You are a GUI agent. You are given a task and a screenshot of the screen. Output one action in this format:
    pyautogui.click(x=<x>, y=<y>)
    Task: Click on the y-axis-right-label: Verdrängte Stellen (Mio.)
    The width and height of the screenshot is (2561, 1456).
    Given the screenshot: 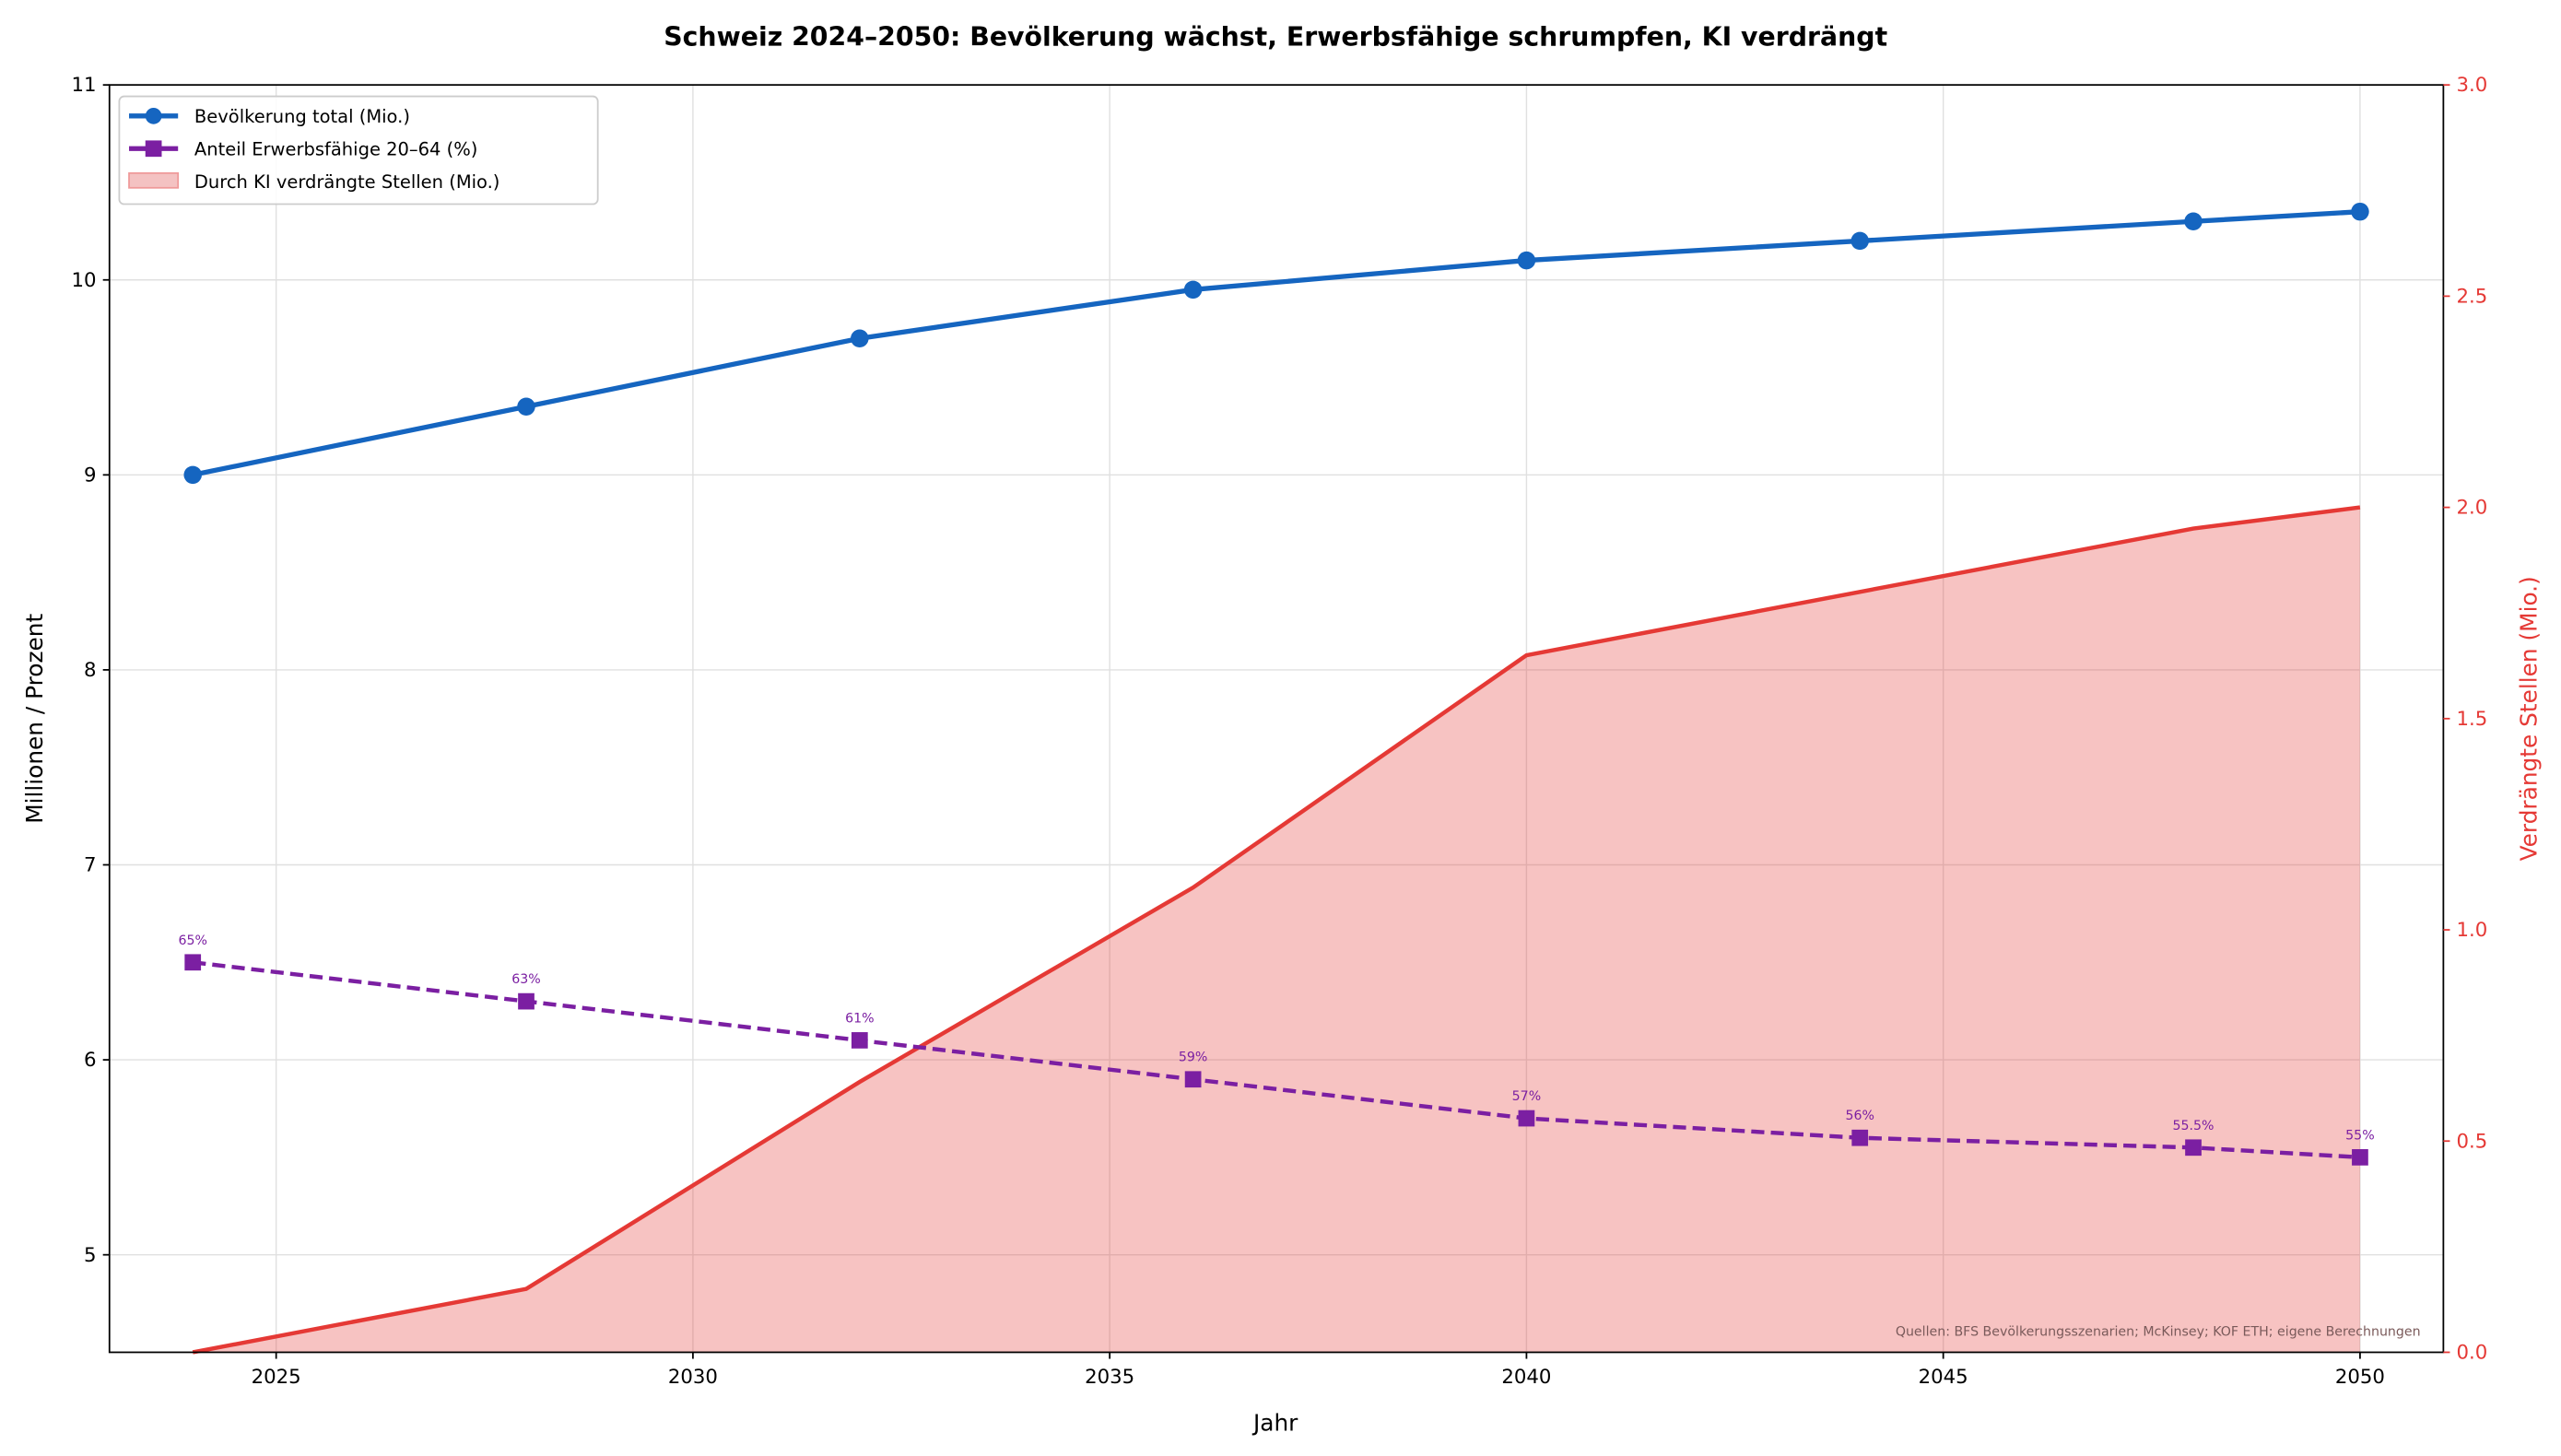 What is the action you would take?
    pyautogui.click(x=2529, y=718)
    